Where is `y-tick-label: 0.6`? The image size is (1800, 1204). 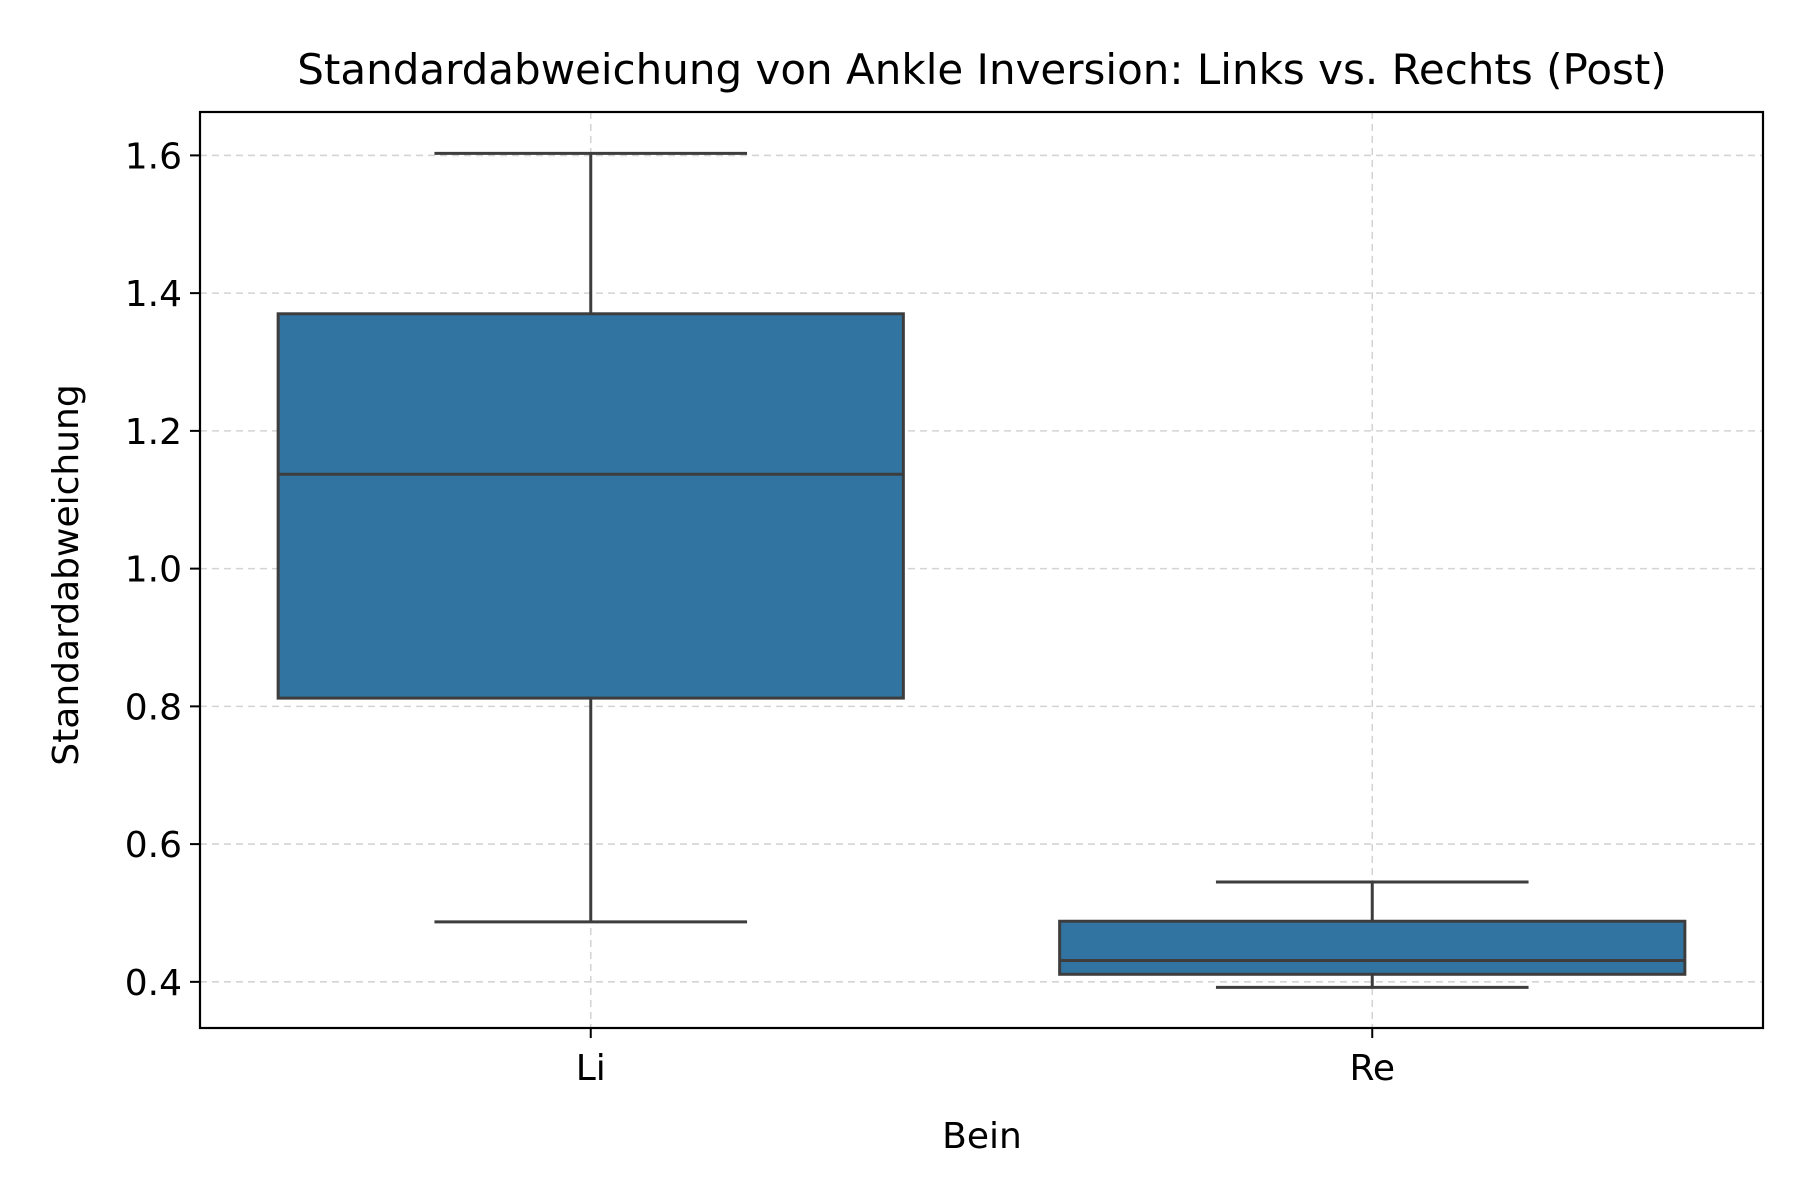
y-tick-label: 0.6 is located at coordinates (153, 845).